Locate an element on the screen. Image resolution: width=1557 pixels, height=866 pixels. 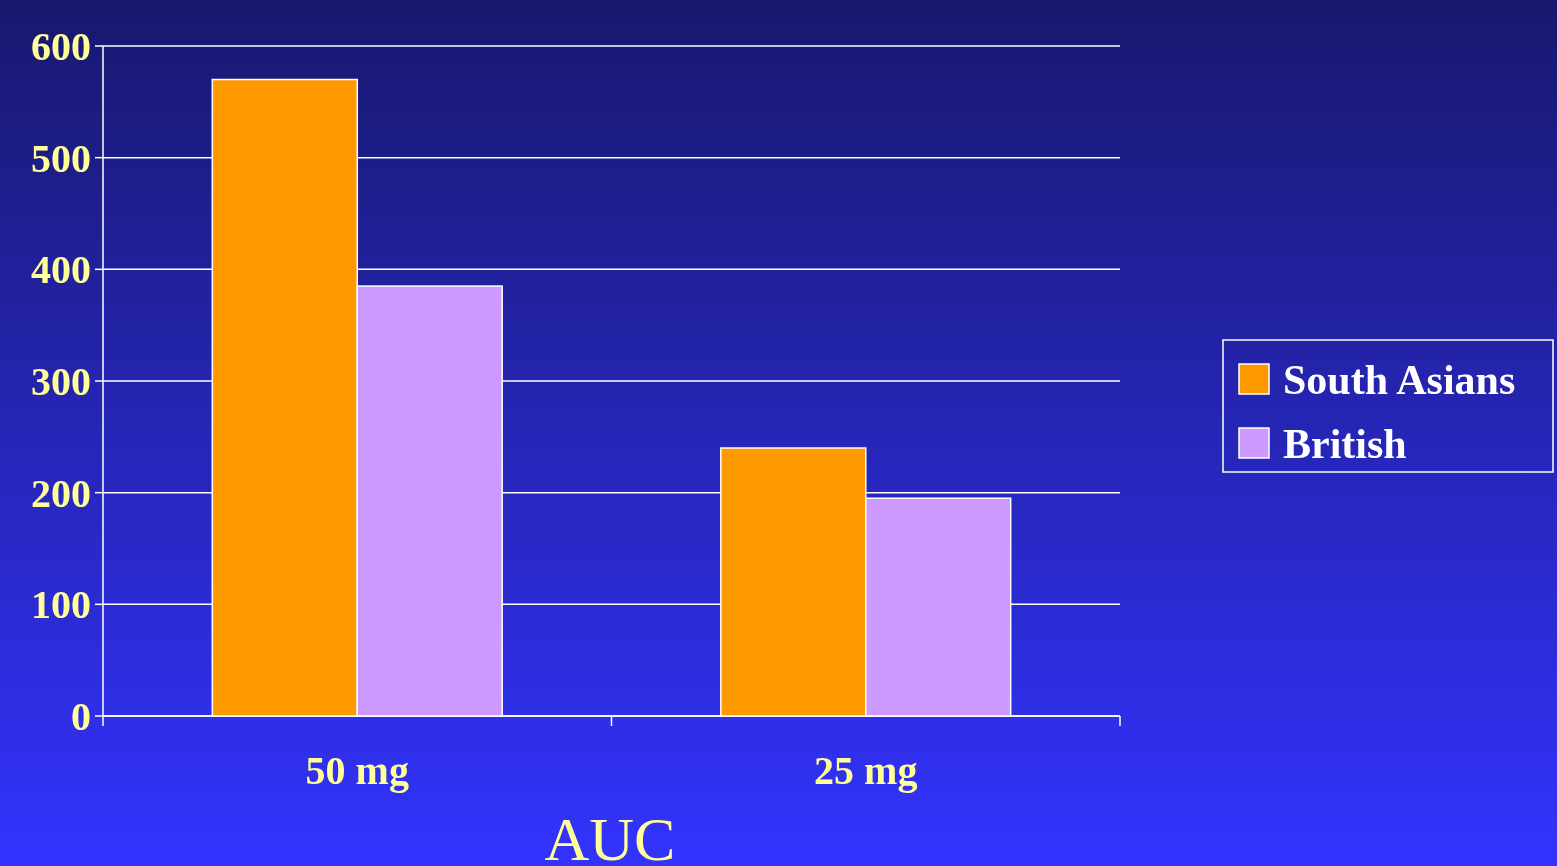
y-tick-label: 300 is located at coordinates (61, 381).